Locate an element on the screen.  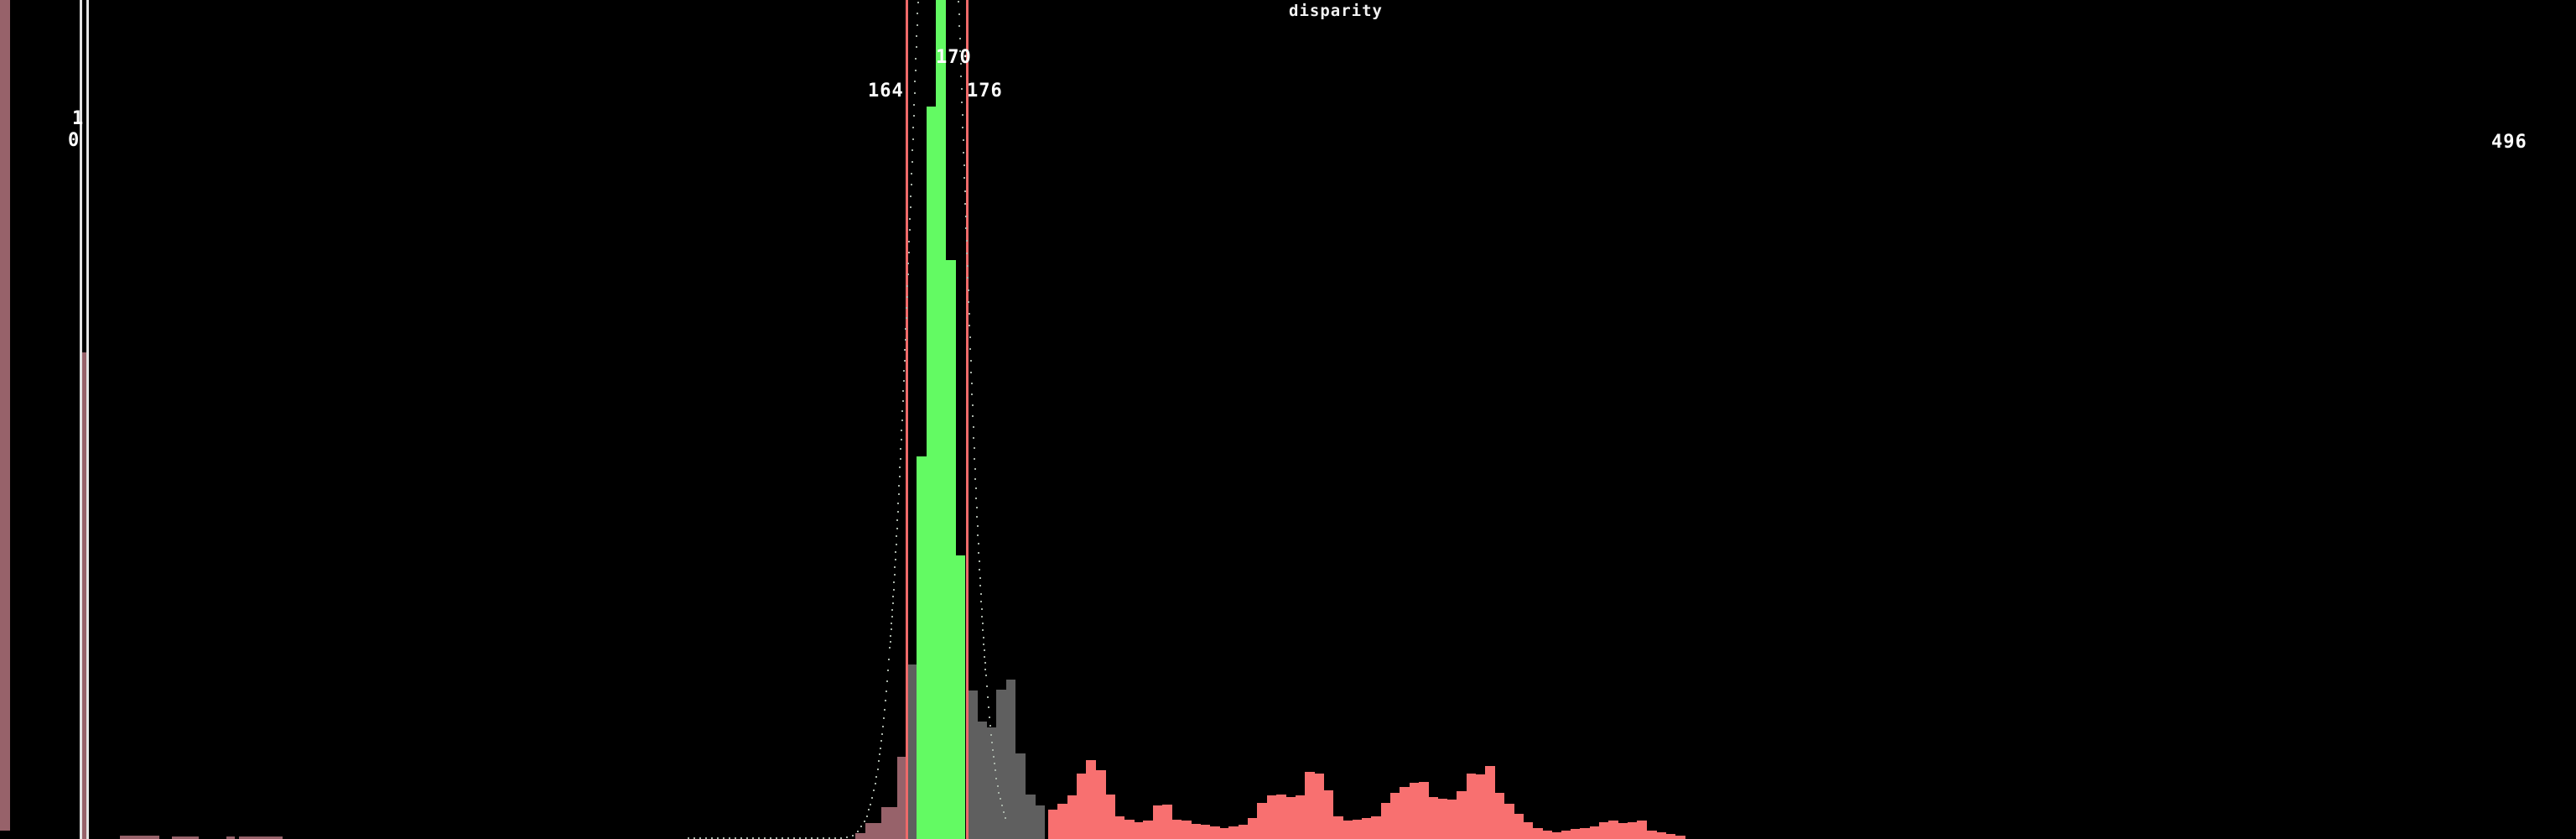
marker-line is located at coordinates (81, 419).